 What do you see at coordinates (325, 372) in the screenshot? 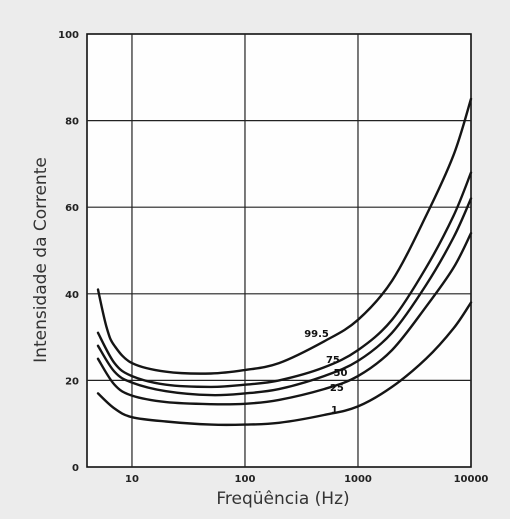
I see `series-labels: 99.5 75 50 25 1` at bounding box center [325, 372].